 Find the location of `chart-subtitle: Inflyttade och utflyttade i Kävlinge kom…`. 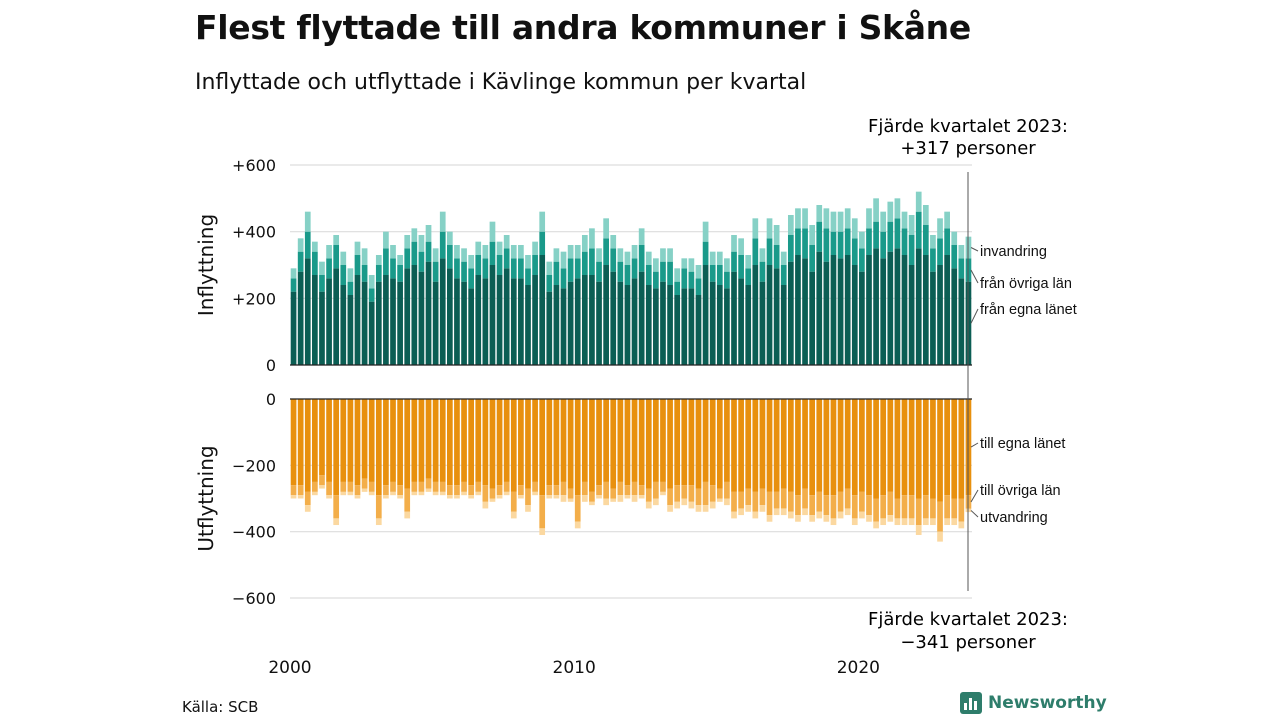

chart-subtitle: Inflyttade och utflyttade i Kävlinge kom… is located at coordinates (501, 82).